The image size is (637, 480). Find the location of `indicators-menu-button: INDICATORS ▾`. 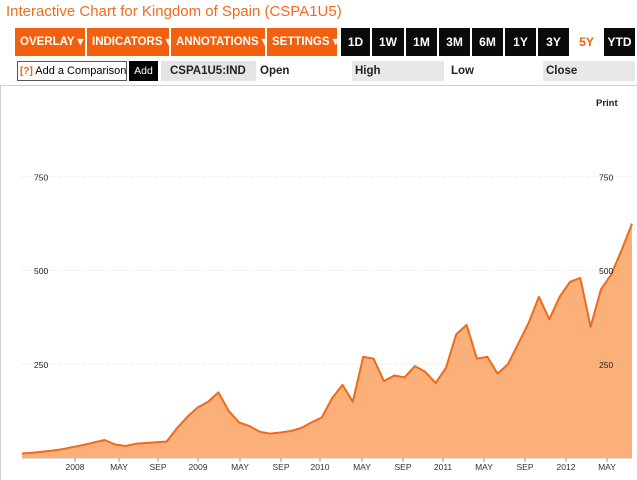

indicators-menu-button: INDICATORS ▾ is located at coordinates (129, 42).